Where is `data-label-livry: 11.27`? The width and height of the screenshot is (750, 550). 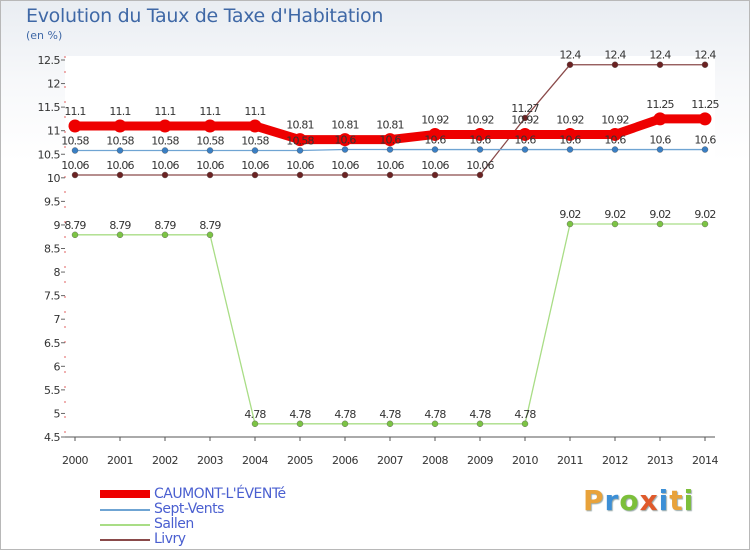 data-label-livry: 11.27 is located at coordinates (525, 108).